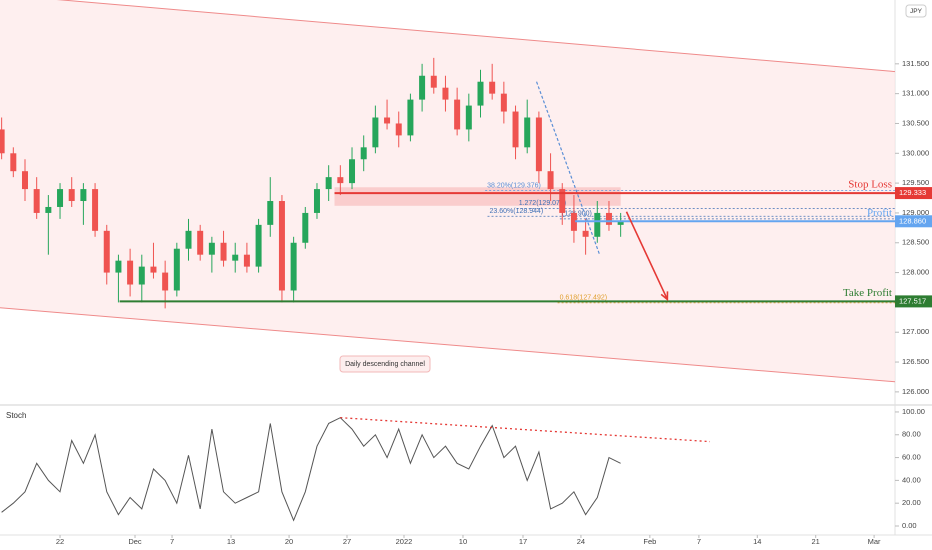 This screenshot has height=550, width=932. I want to click on stoch-line, so click(311, 469).